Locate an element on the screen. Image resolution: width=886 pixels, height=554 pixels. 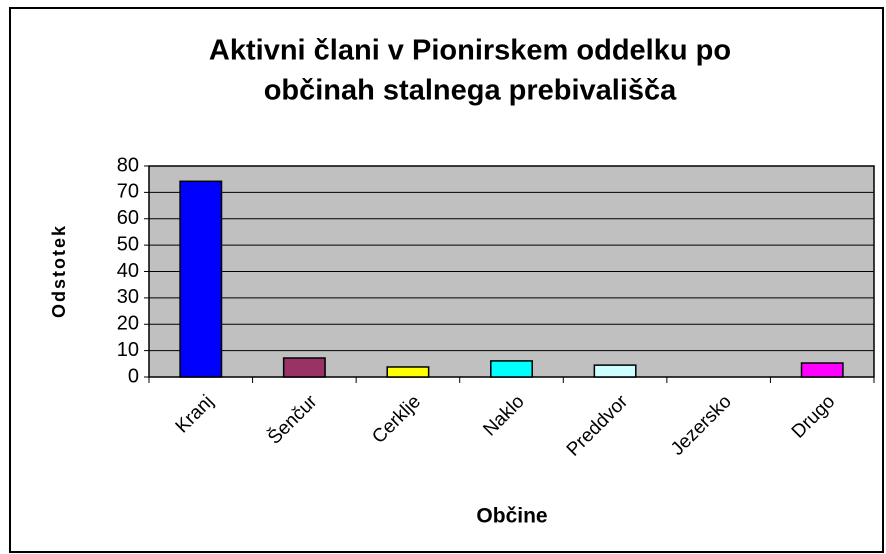
y-tick-label: 30 is located at coordinates (128, 297).